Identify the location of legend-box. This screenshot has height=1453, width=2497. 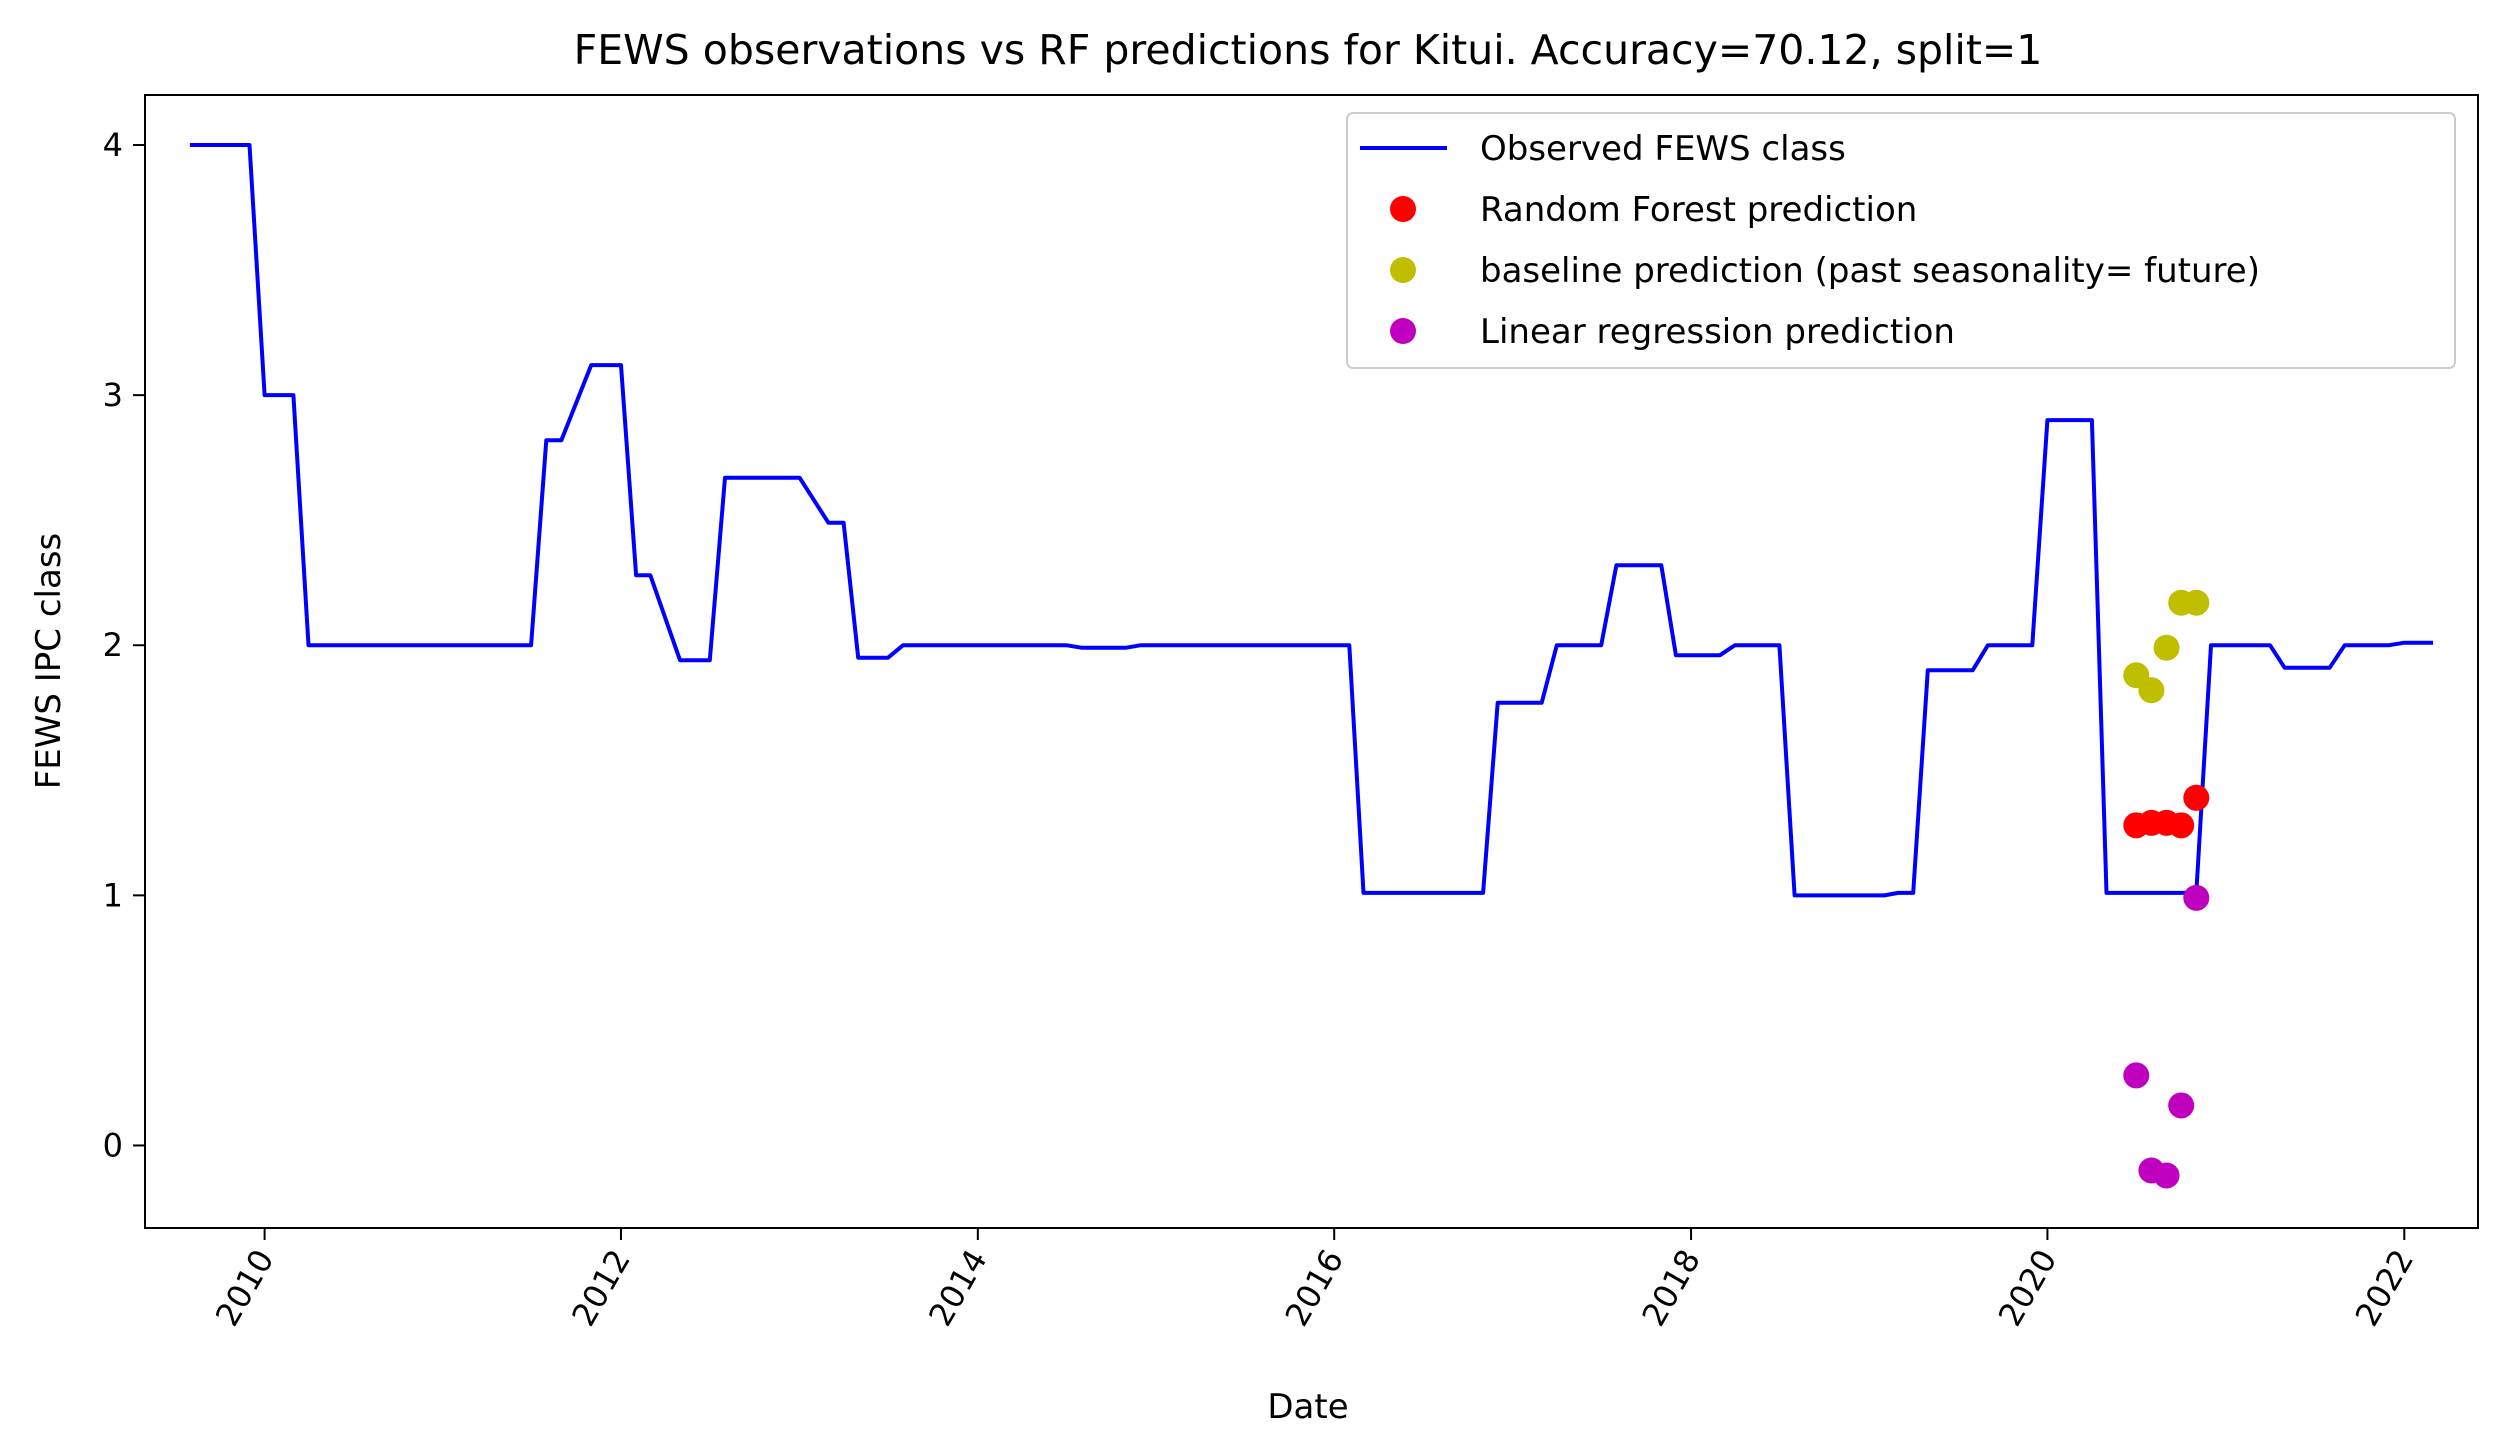
(1901, 240).